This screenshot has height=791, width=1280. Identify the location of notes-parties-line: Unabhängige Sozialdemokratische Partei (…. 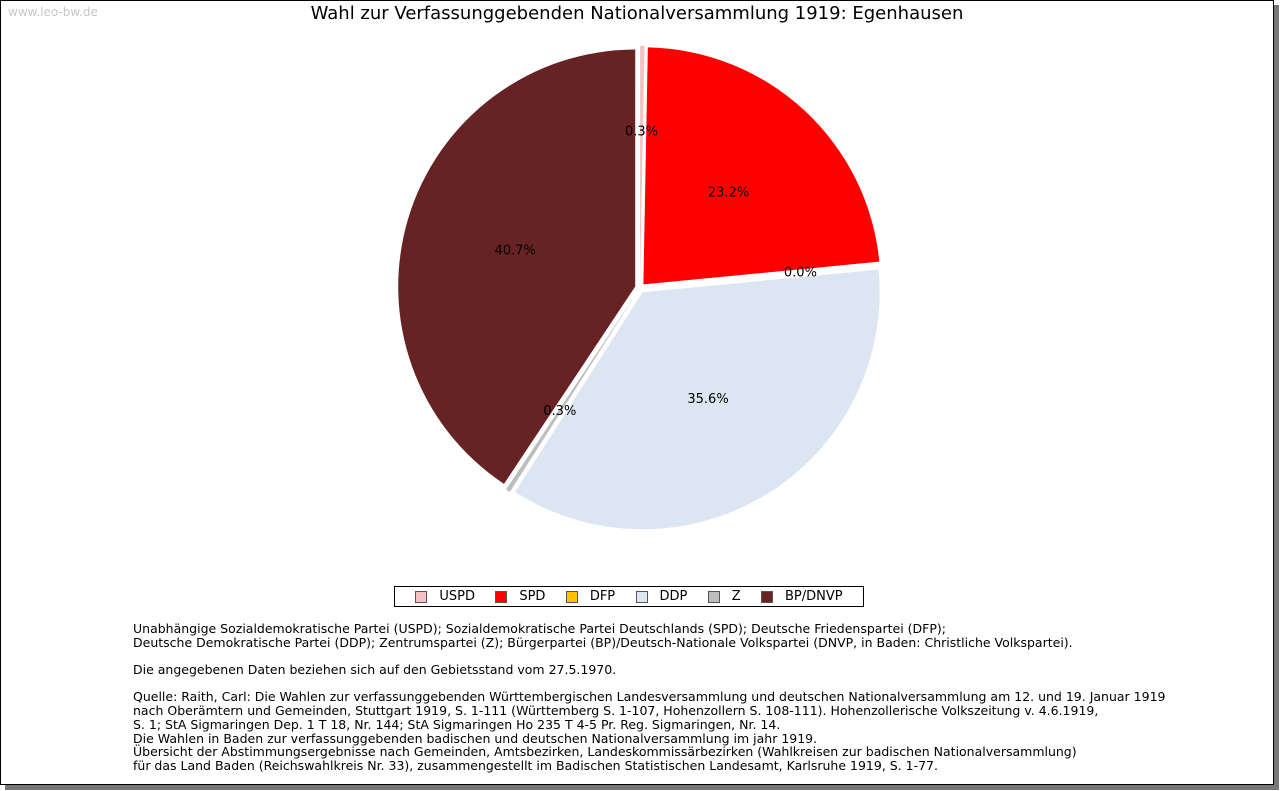
(539, 628).